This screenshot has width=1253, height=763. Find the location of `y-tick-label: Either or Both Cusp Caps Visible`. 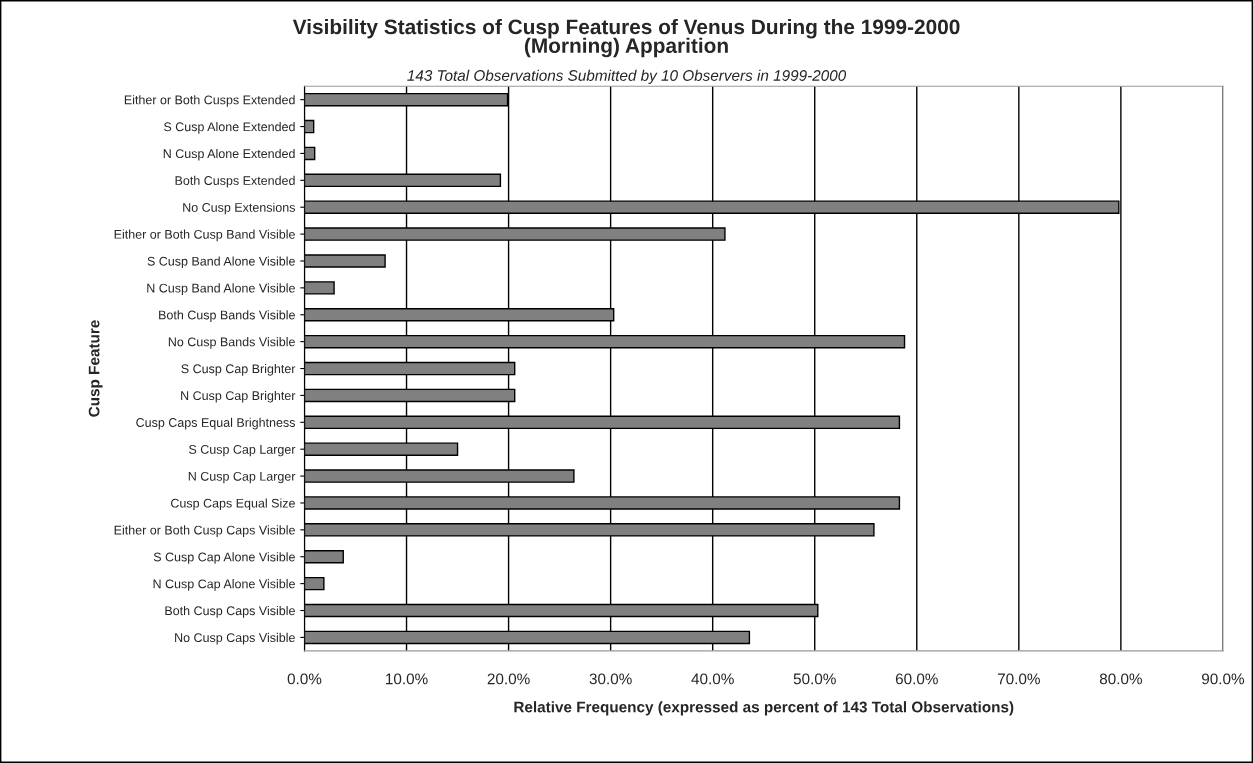

y-tick-label: Either or Both Cusp Caps Visible is located at coordinates (204, 531).